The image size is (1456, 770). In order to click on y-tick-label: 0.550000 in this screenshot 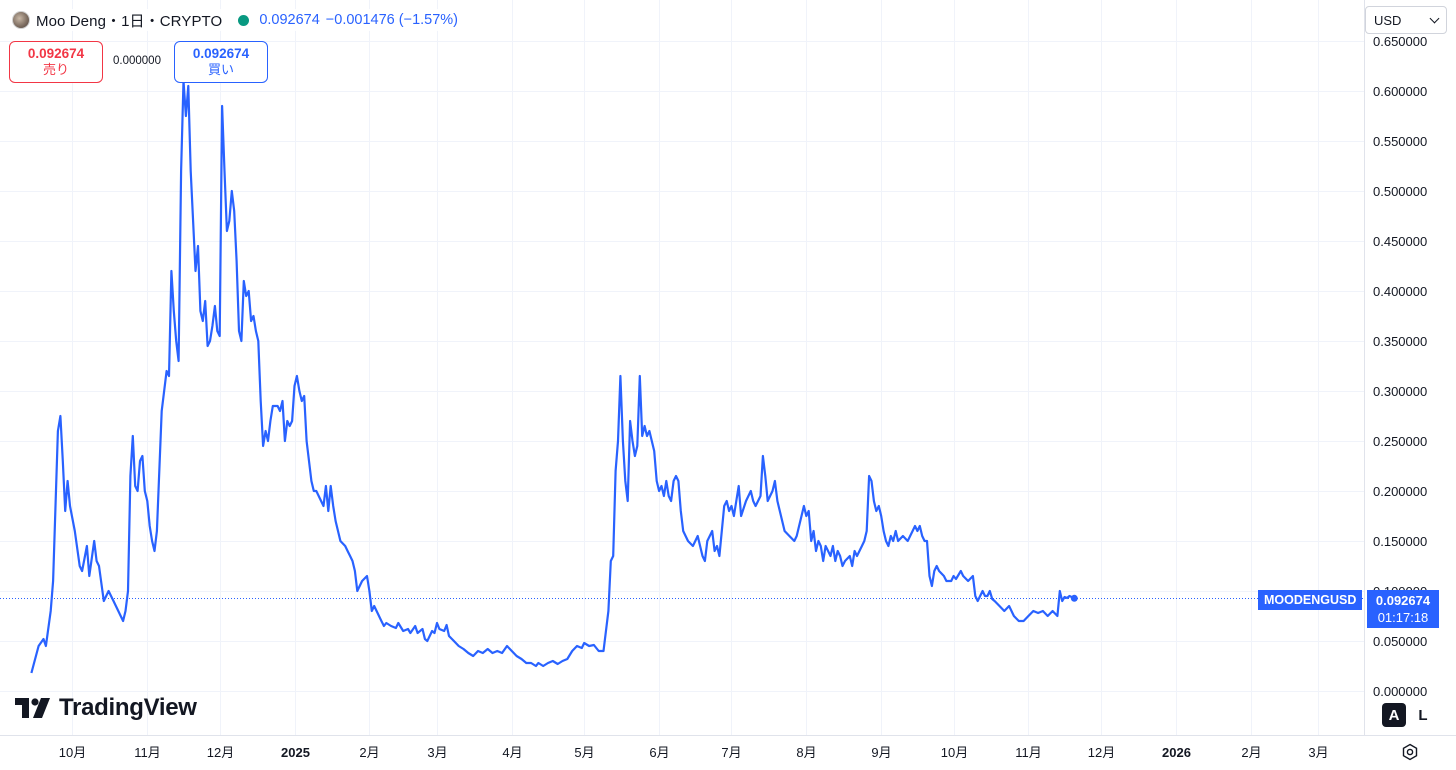, I will do `click(1400, 141)`.